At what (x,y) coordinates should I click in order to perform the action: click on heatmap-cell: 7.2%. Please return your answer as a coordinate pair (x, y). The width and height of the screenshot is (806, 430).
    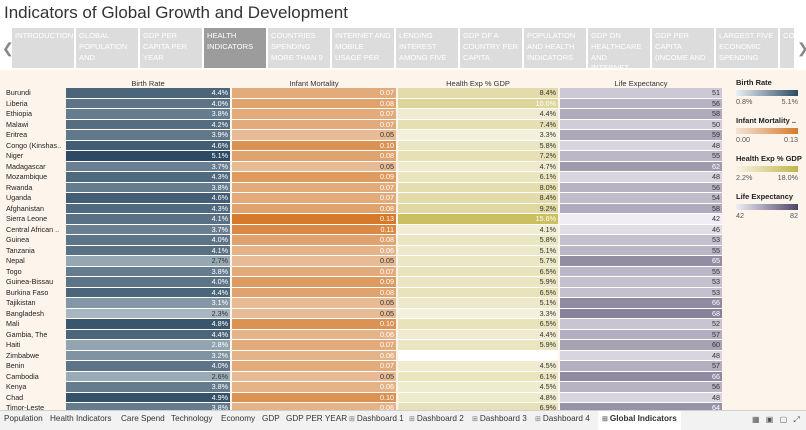
    Looking at the image, I should click on (478, 156).